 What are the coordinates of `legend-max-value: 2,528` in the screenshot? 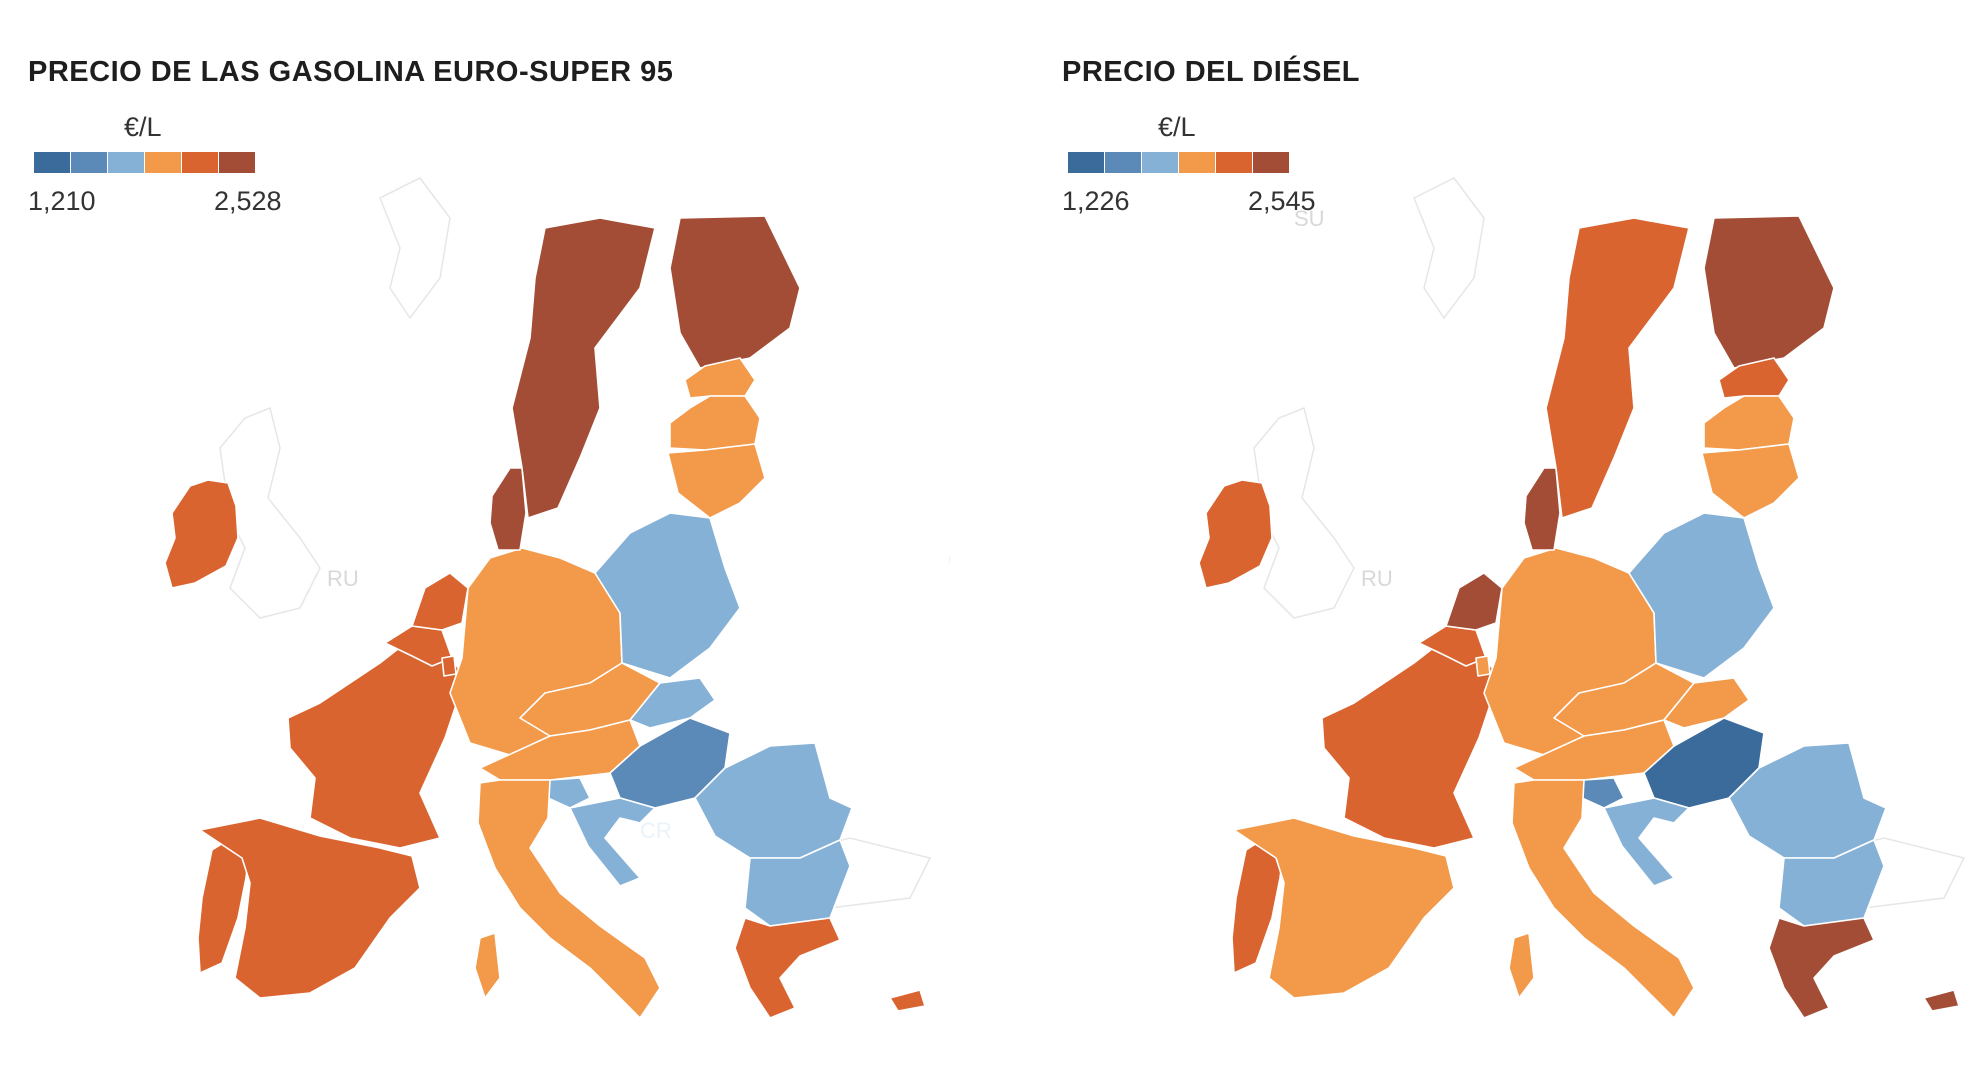 It's located at (248, 201).